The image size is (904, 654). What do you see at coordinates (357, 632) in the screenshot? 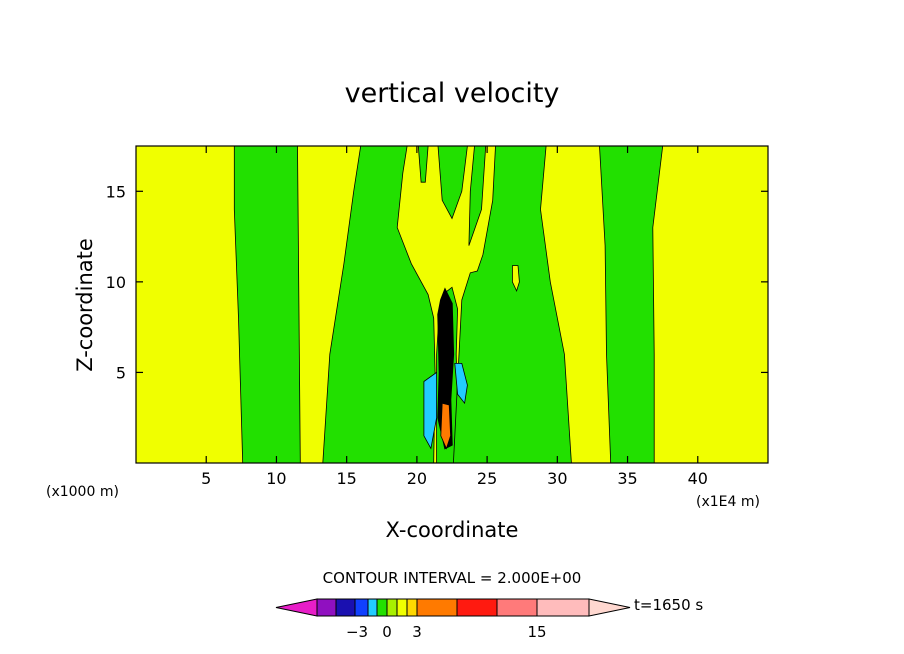
I see `colorbar-label-neg3: −3` at bounding box center [357, 632].